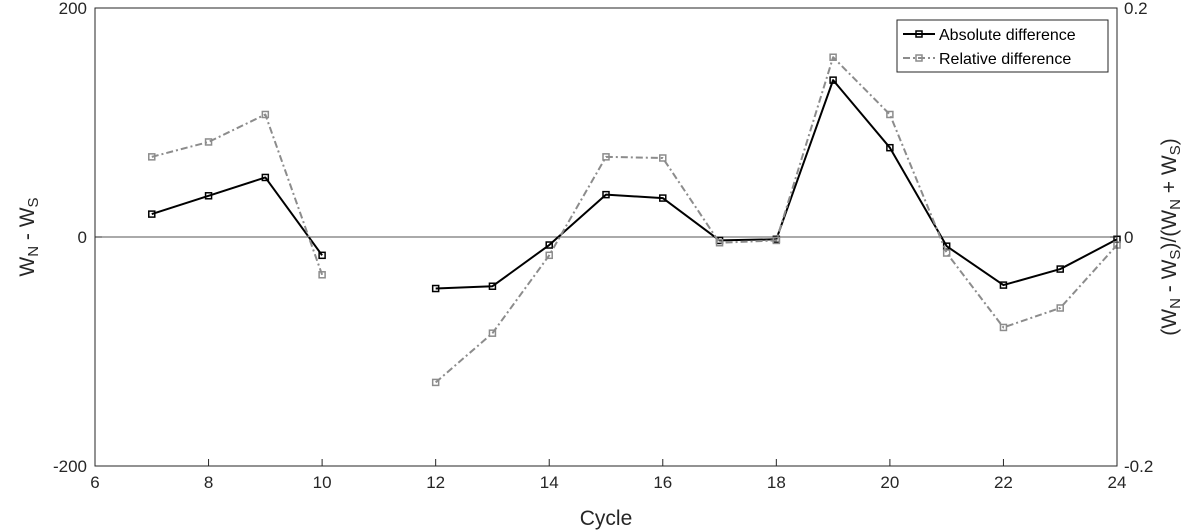 This screenshot has height=530, width=1200. Describe the element at coordinates (1117, 482) in the screenshot. I see `x-tick-label: 24` at that location.